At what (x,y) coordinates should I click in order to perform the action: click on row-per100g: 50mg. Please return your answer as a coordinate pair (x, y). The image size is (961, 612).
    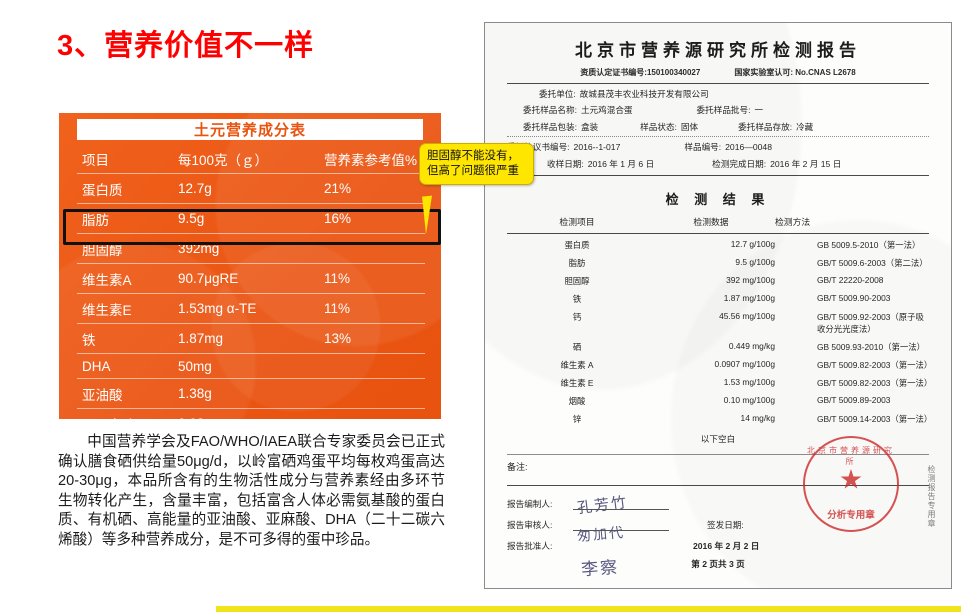
    Looking at the image, I should click on (251, 366).